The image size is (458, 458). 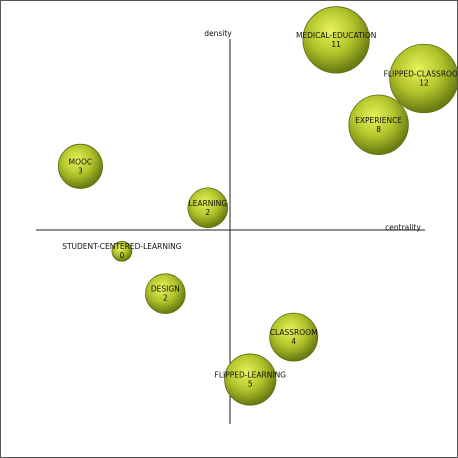 I want to click on bubble-label: FLIPPED-CLASSROOM, so click(x=420, y=73).